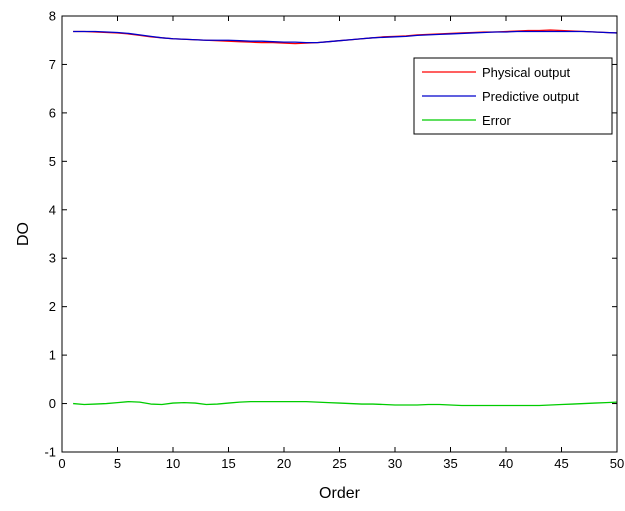 Image resolution: width=625 pixels, height=511 pixels. Describe the element at coordinates (345, 403) in the screenshot. I see `series-line-error` at that location.